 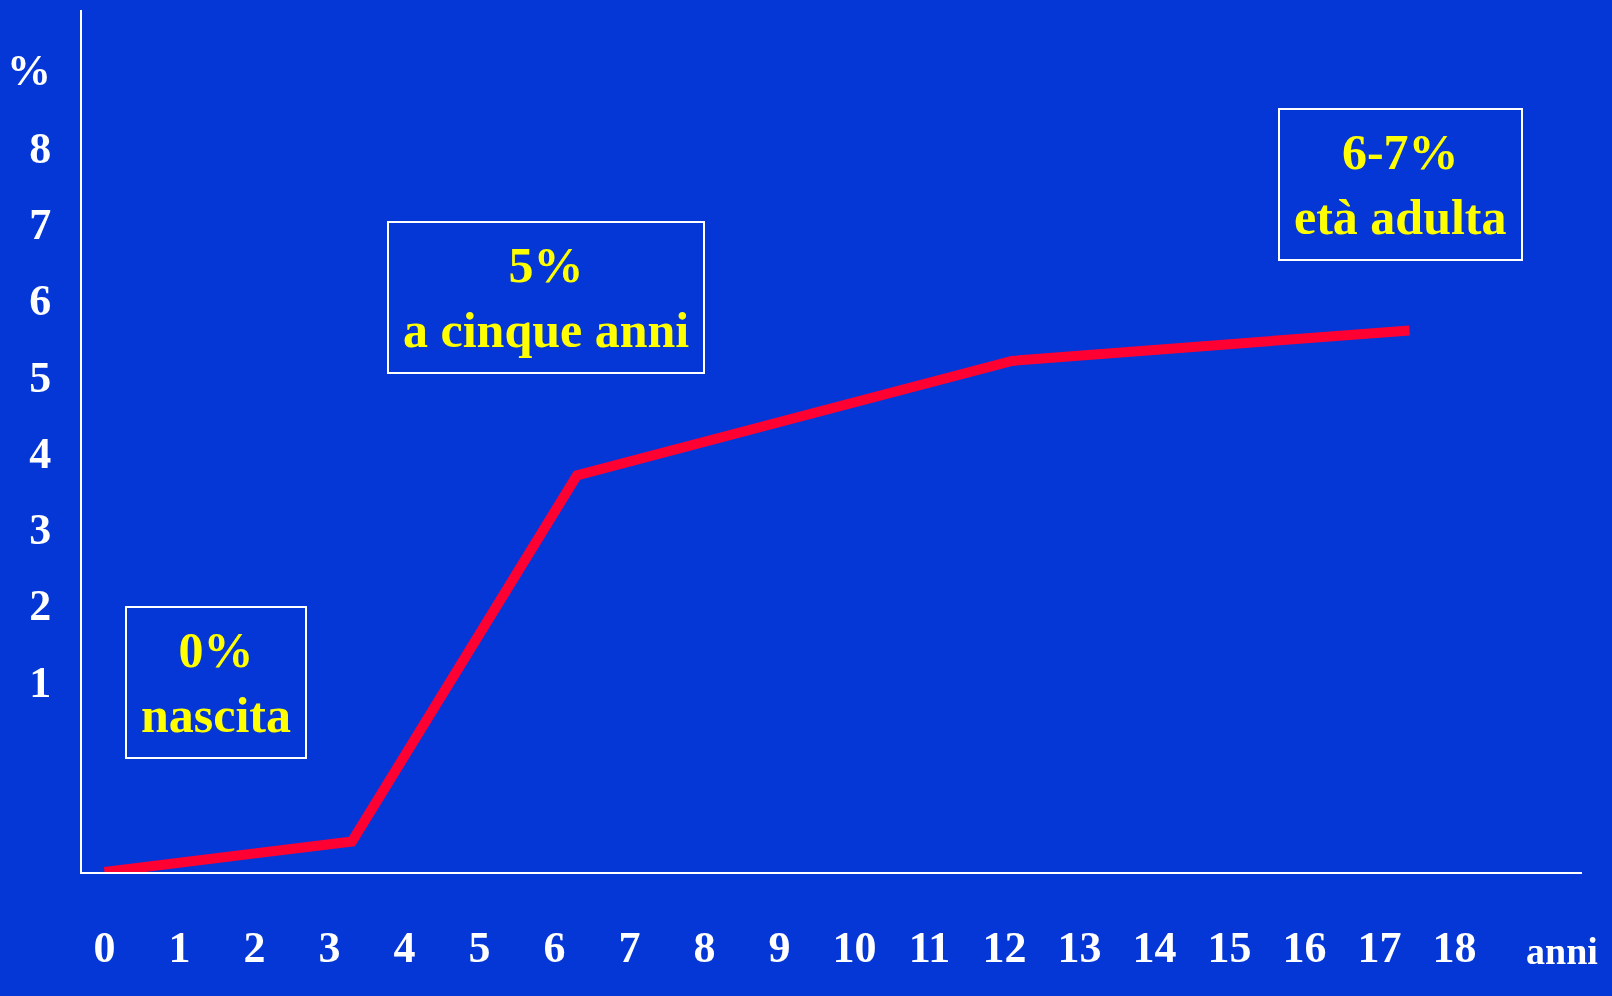 What do you see at coordinates (1154, 947) in the screenshot?
I see `x-tick-label: 14` at bounding box center [1154, 947].